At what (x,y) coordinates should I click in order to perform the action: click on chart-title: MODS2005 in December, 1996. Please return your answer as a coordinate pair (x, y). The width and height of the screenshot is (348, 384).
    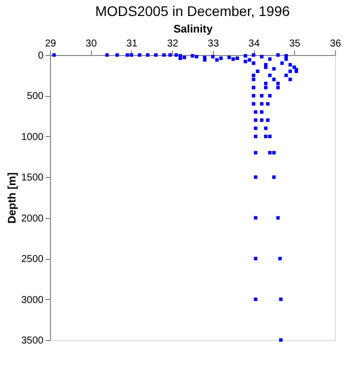
    Looking at the image, I should click on (192, 11).